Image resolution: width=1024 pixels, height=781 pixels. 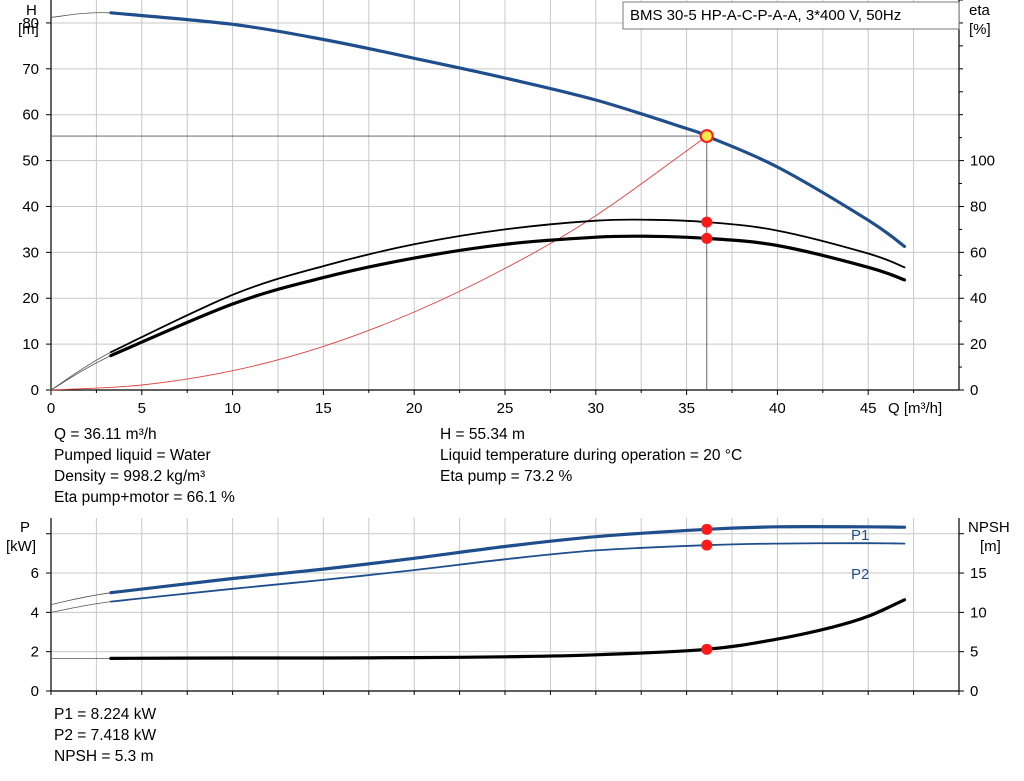 I want to click on h-axis-unit: [m], so click(x=28, y=29).